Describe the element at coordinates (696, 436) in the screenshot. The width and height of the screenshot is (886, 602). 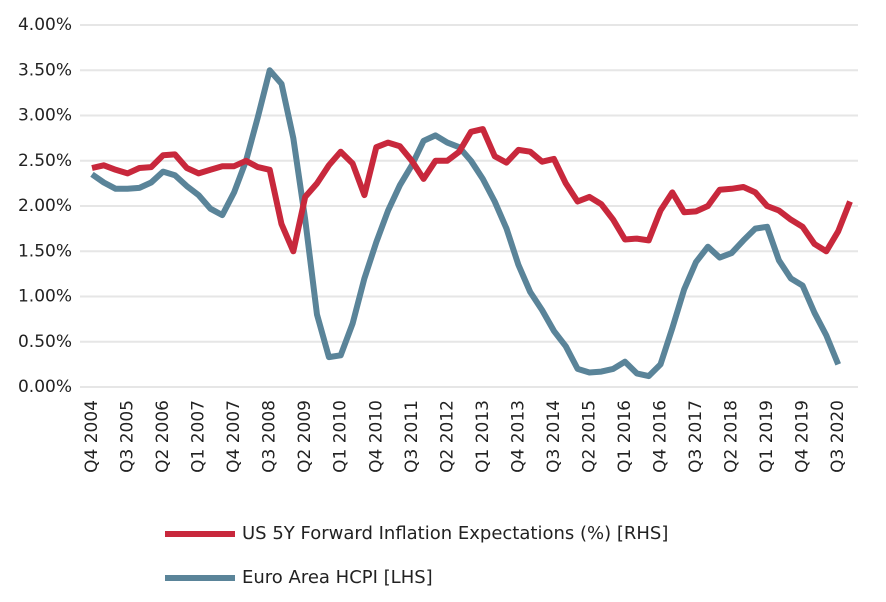
I see `x-tick-label: Q3 2017` at that location.